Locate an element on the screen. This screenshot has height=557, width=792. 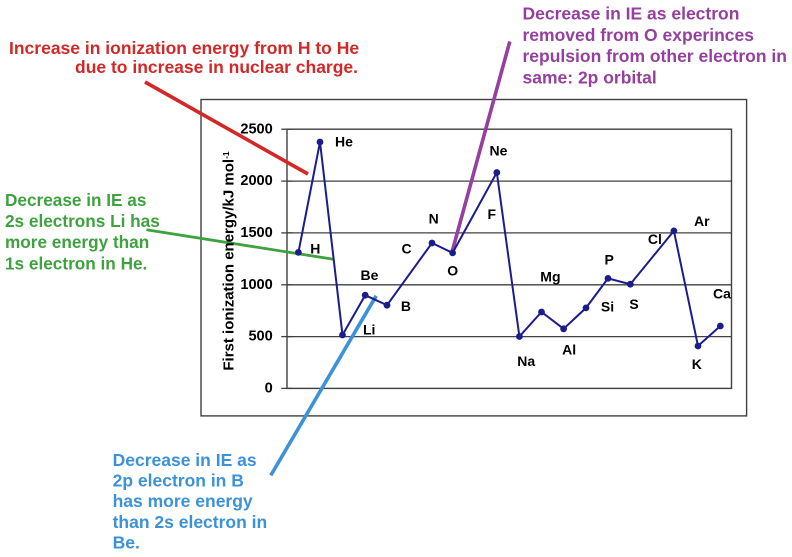
svg-text: removed from O experinces is located at coordinates (639, 35).